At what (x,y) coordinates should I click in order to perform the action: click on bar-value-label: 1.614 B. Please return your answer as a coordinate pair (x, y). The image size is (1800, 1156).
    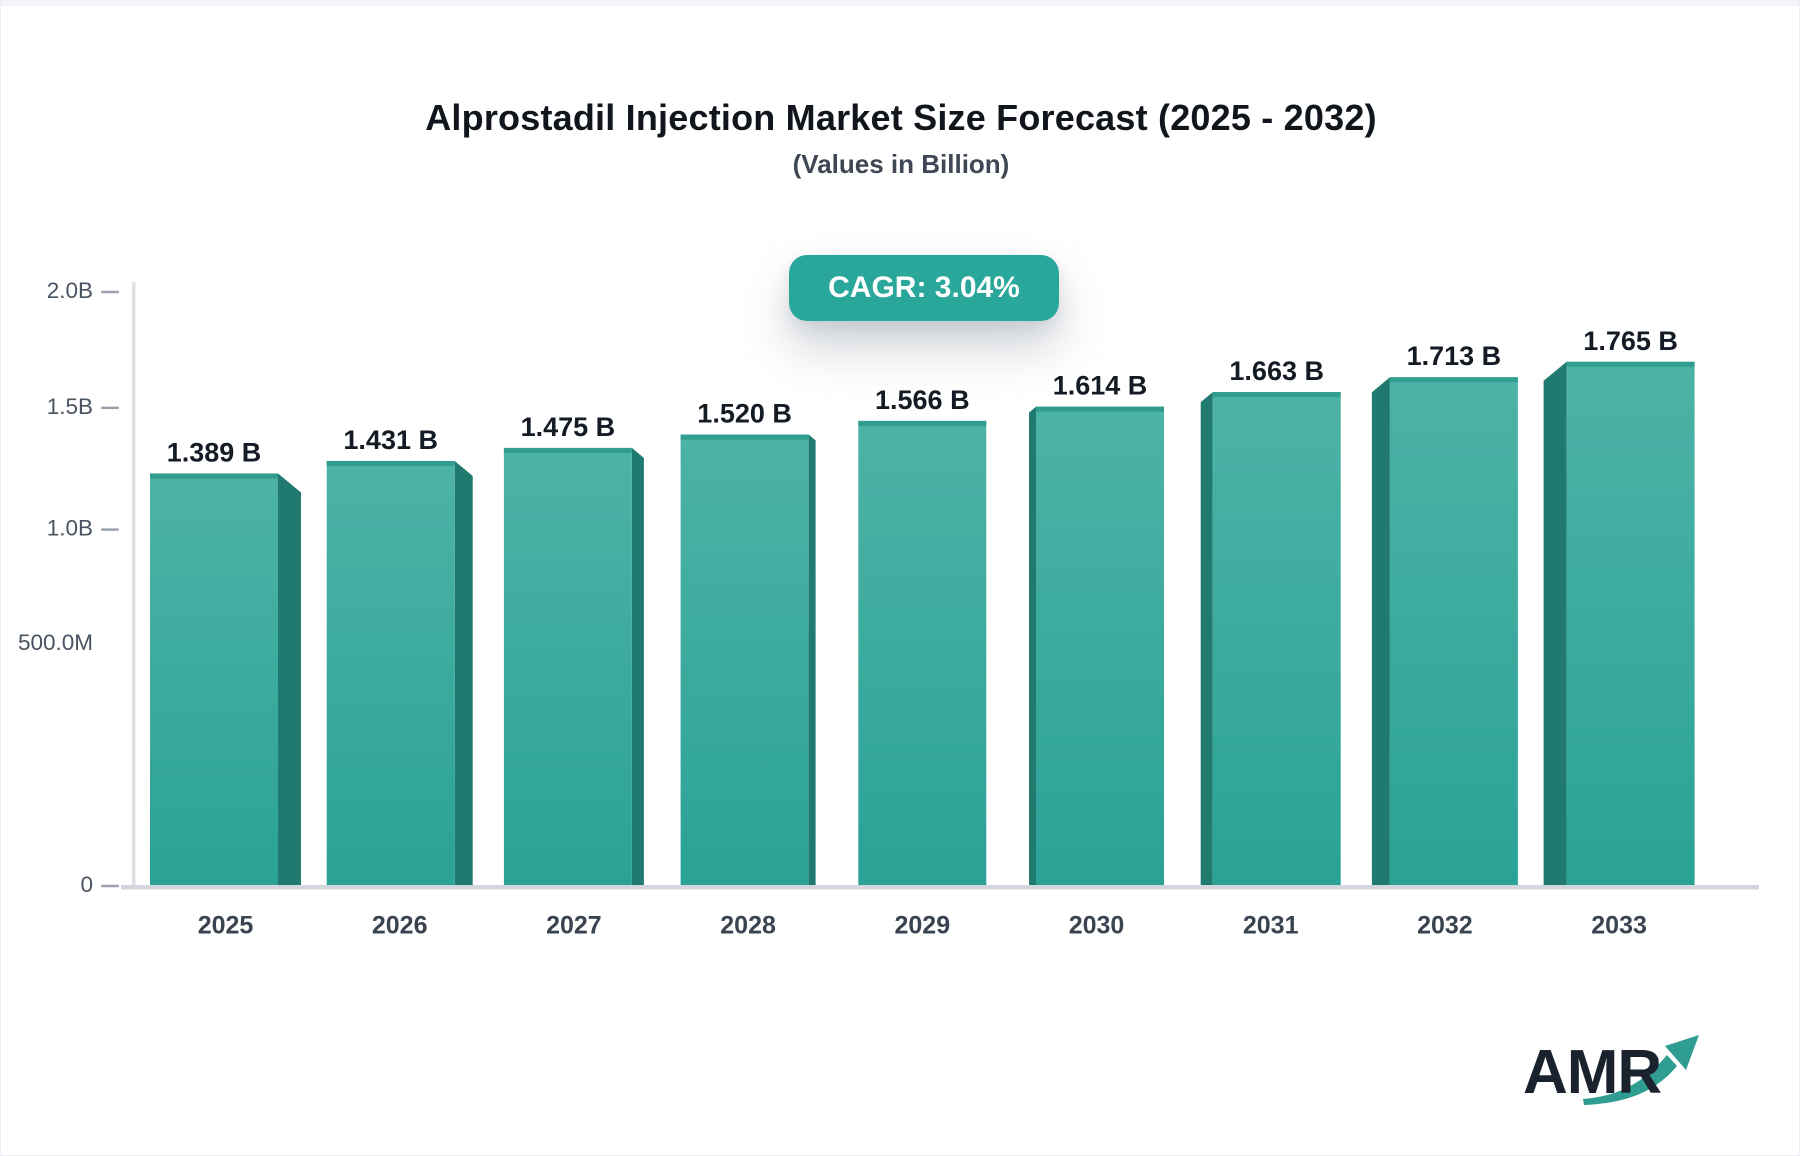
    Looking at the image, I should click on (1100, 386).